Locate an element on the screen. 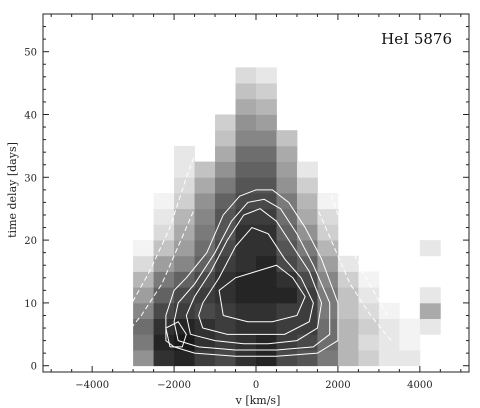 Image resolution: width=480 pixels, height=408 pixels. x-tick-label: 4000 is located at coordinates (419, 385).